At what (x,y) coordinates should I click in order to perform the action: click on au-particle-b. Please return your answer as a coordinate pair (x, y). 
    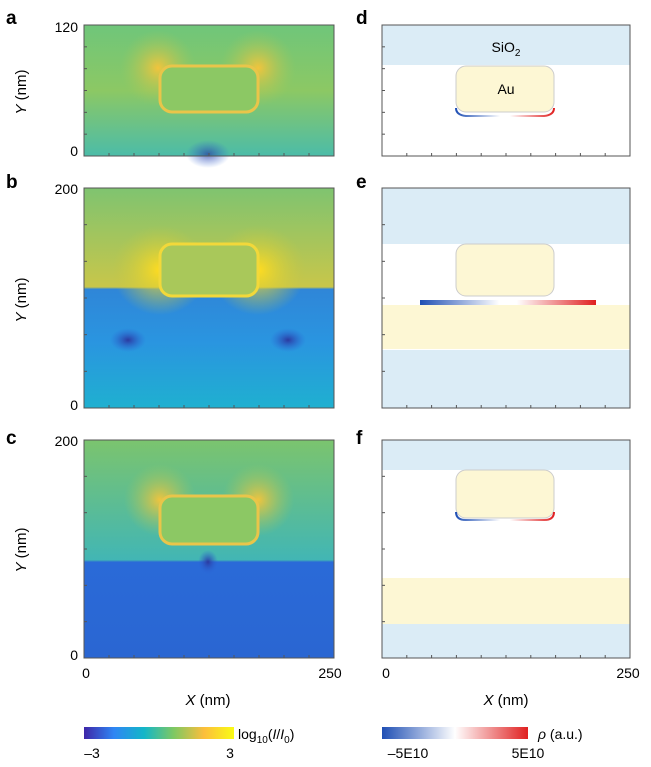
    Looking at the image, I should click on (209, 270).